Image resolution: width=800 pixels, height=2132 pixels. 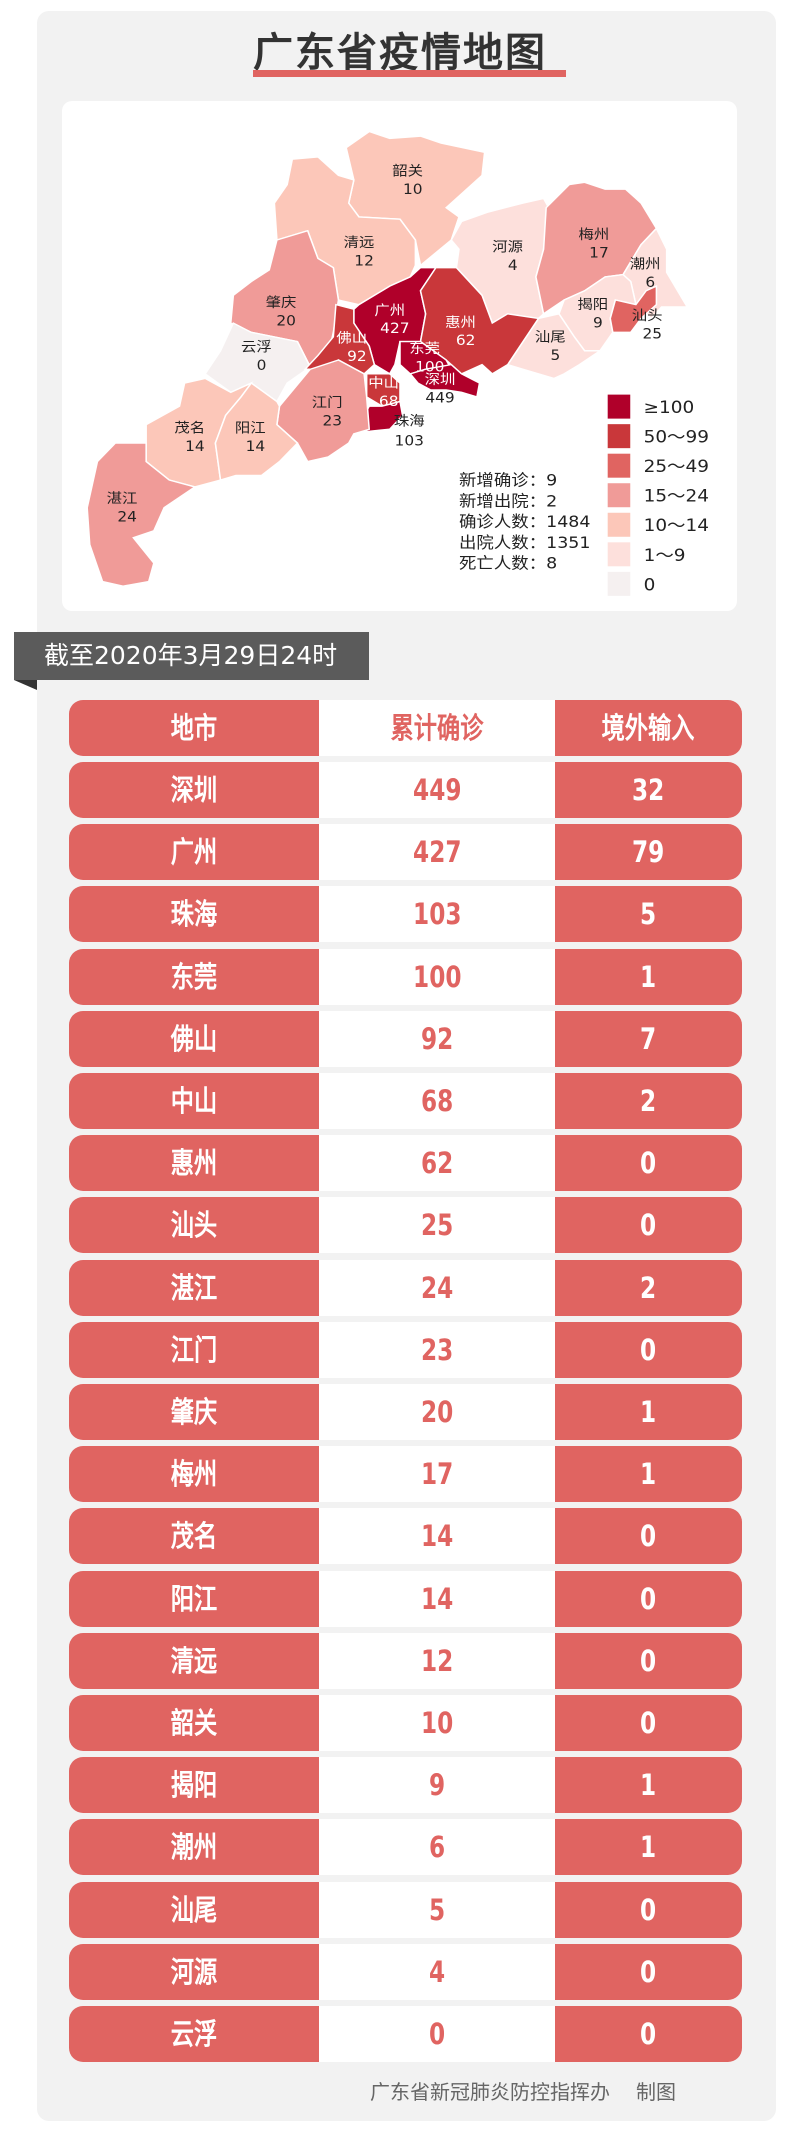 What do you see at coordinates (405, 1287) in the screenshot?
I see `table-row: 湛江 24 2` at bounding box center [405, 1287].